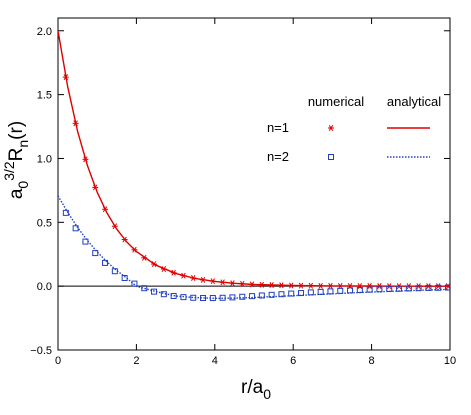 Image resolution: width=471 pixels, height=415 pixels. I want to click on y-axis-title-sup: 3/2, so click(9, 171).